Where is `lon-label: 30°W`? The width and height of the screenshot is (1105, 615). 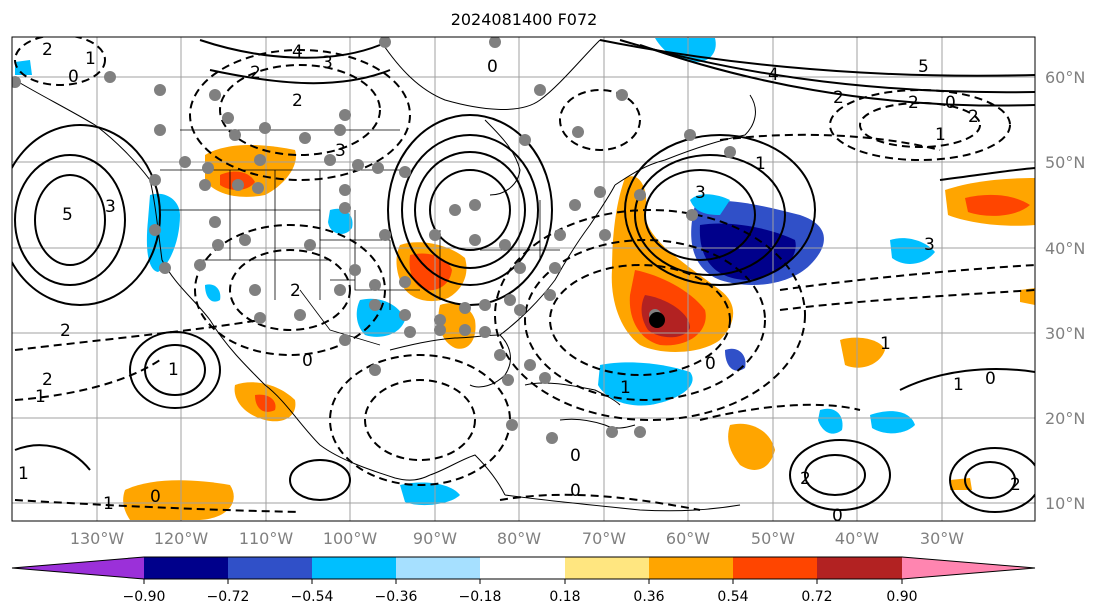 lon-label: 30°W is located at coordinates (942, 538).